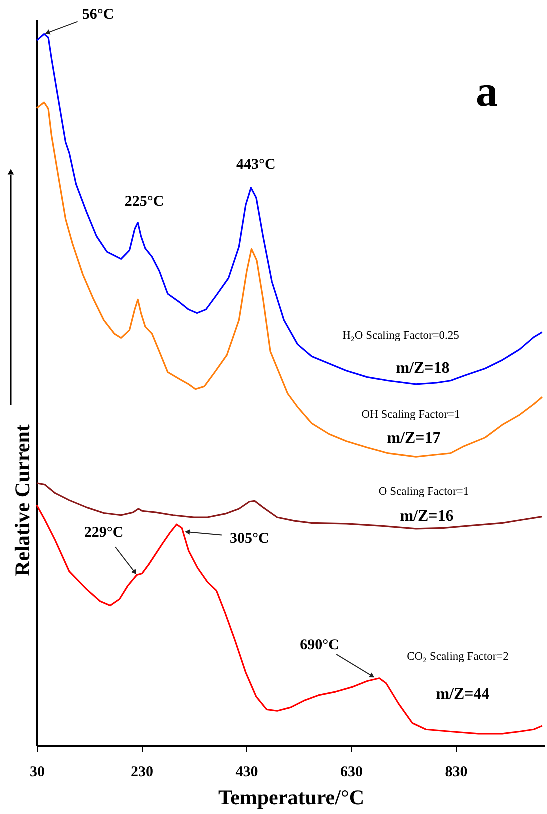 The image size is (547, 814). What do you see at coordinates (37, 772) in the screenshot?
I see `x-tick-label: 30` at bounding box center [37, 772].